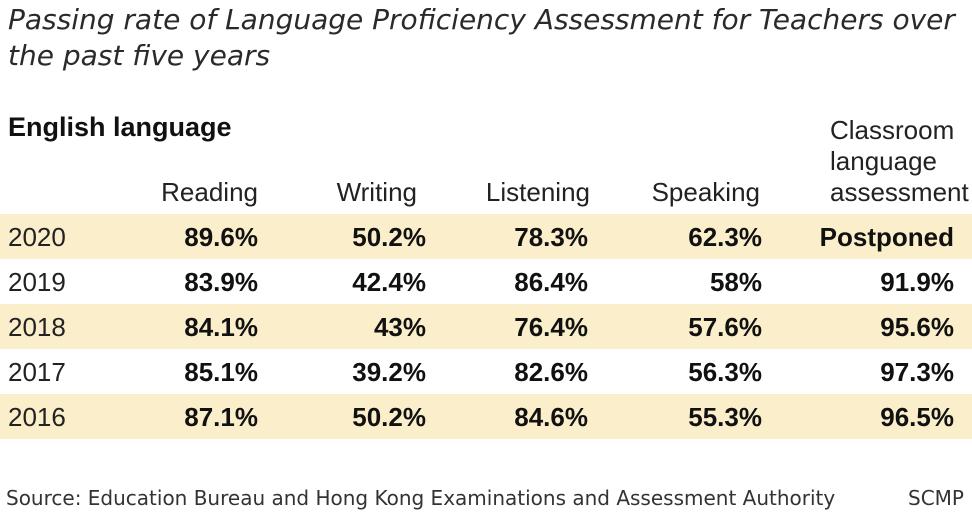 The height and width of the screenshot is (518, 972). I want to click on cell-speaking: 57.6%, so click(725, 327).